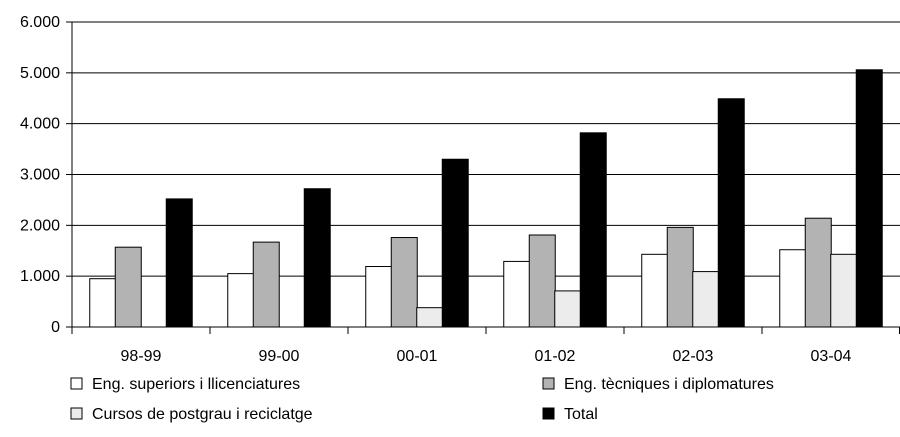 This screenshot has height=437, width=900. Describe the element at coordinates (40, 175) in the screenshot. I see `y-tick-label: 3.000` at that location.